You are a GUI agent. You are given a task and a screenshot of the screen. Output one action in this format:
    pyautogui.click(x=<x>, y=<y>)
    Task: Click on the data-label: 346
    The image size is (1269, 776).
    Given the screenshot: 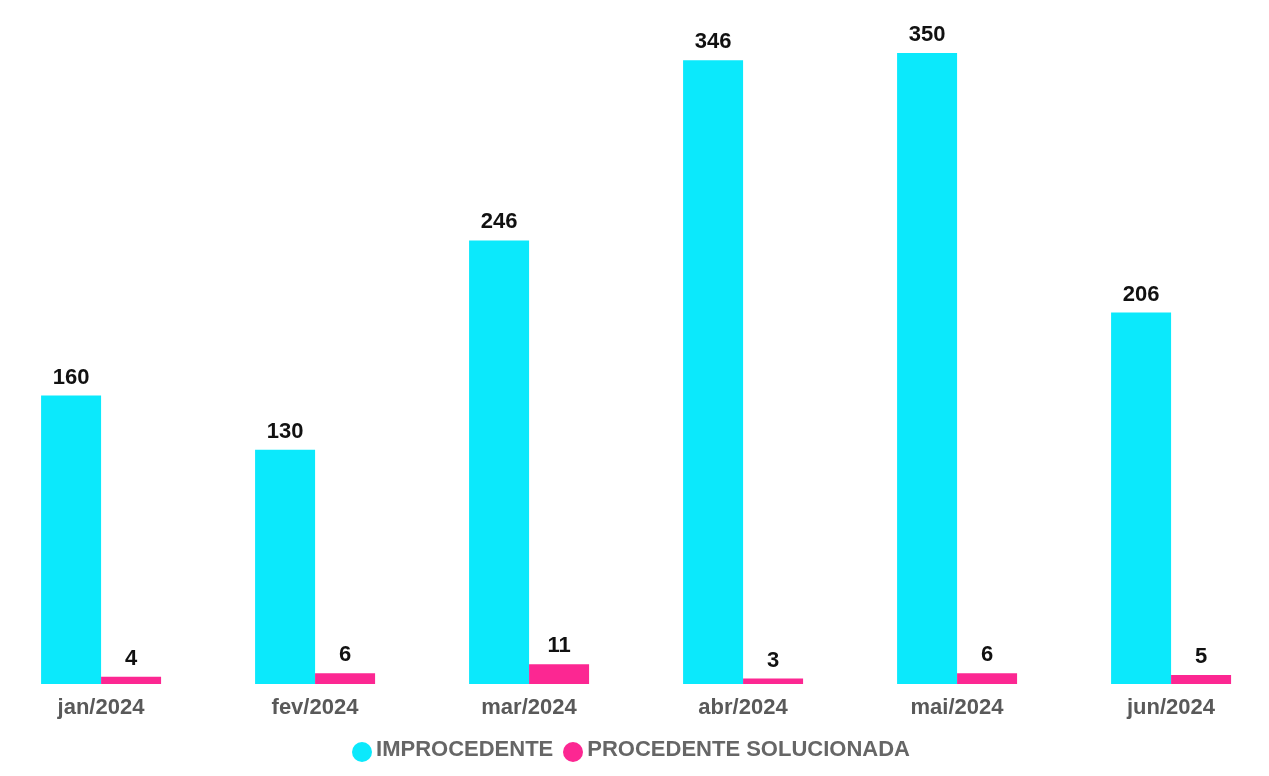 What is the action you would take?
    pyautogui.click(x=713, y=41)
    